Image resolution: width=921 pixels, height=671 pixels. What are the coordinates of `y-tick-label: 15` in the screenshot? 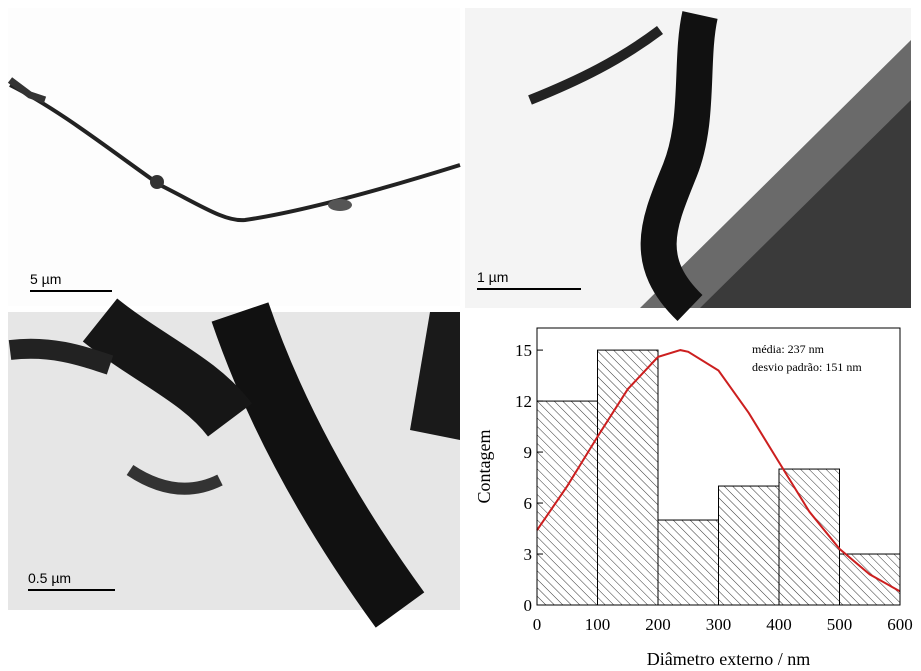 It's located at (523, 350).